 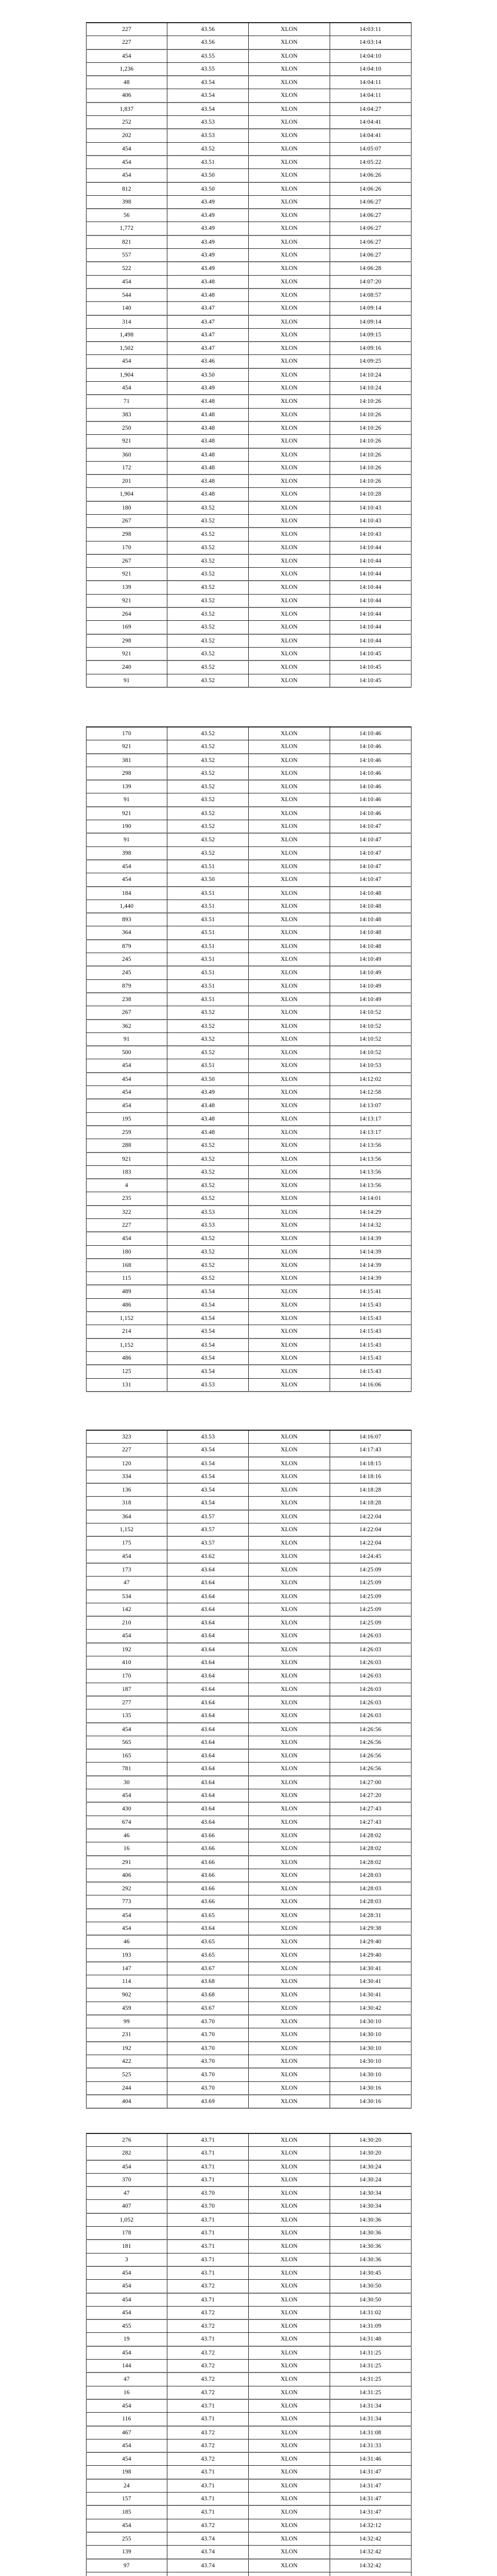 I want to click on cell-time: 14:15:43, so click(x=370, y=1318).